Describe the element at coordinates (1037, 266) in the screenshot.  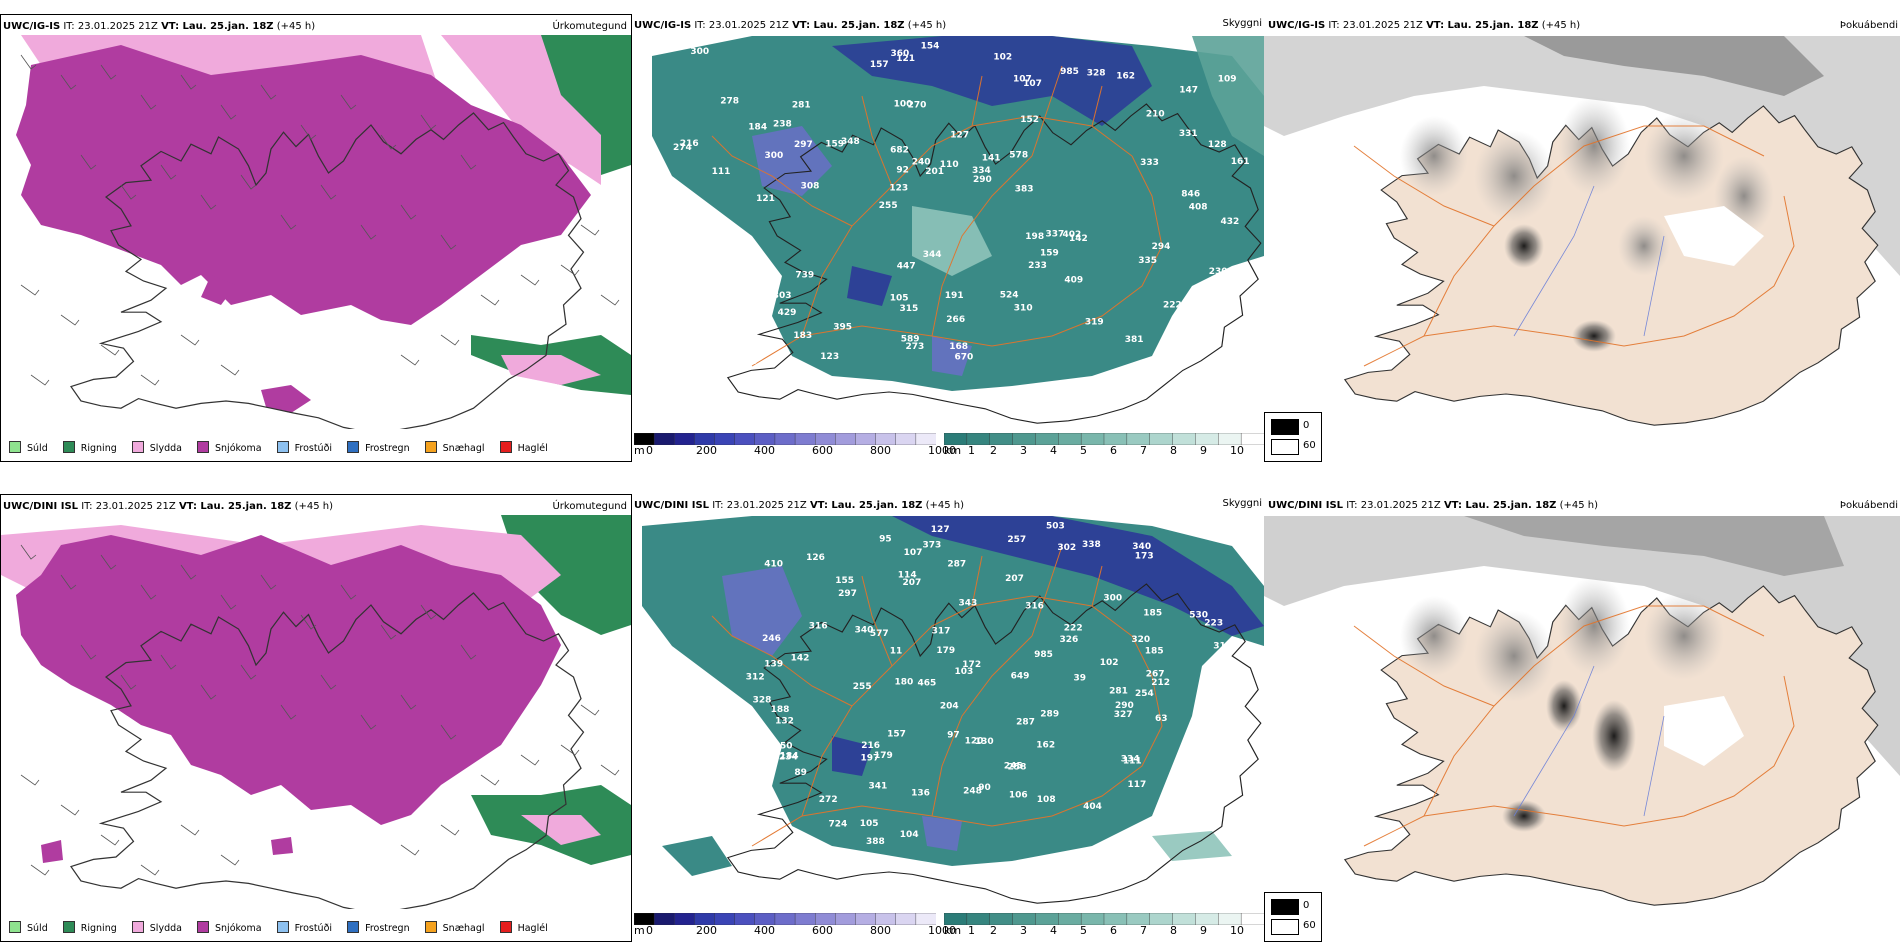
I see `ceiling-label: 233` at that location.